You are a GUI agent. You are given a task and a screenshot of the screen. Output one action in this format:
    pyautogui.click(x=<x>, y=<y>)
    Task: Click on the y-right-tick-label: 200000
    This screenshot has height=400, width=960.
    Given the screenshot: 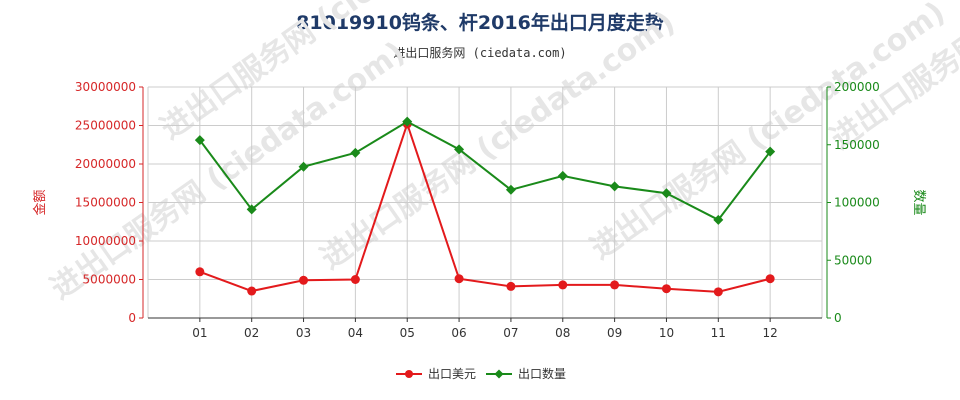 What is the action you would take?
    pyautogui.click(x=857, y=87)
    